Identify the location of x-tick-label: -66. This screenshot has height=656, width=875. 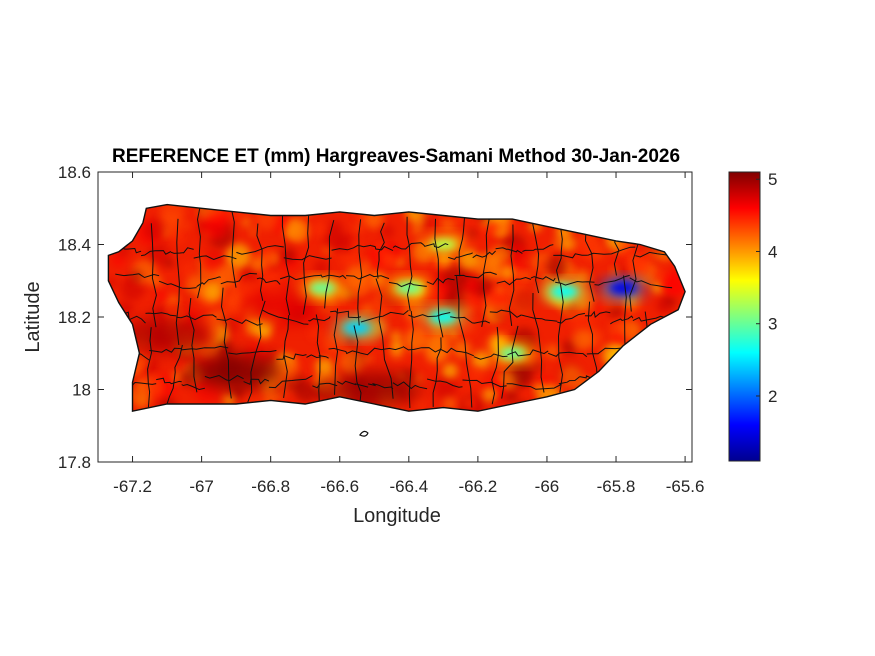
(547, 486).